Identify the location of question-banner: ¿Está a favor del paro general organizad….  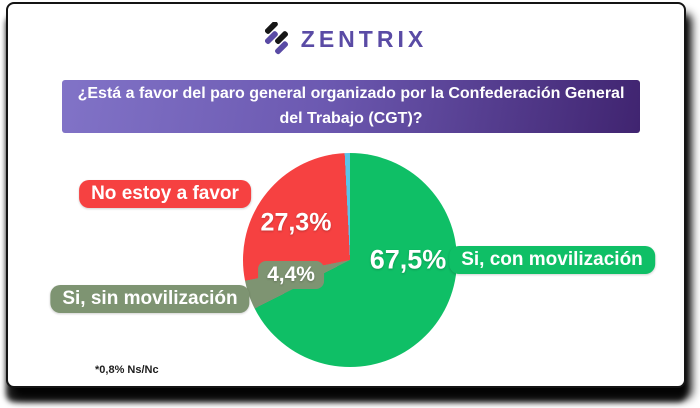
(351, 106).